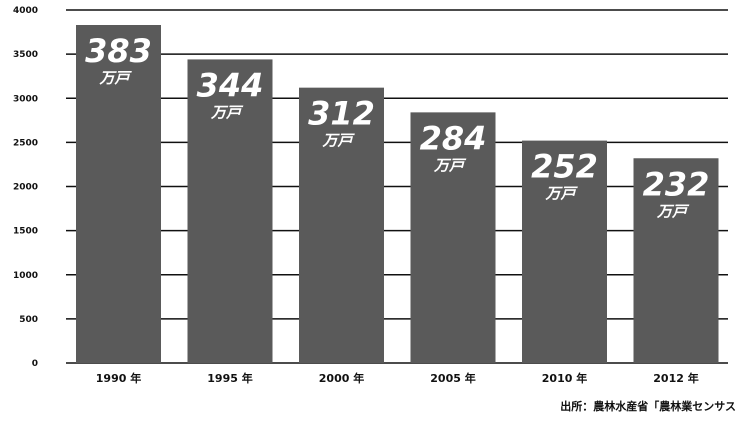 This screenshot has width=742, height=423. I want to click on x-category-label: 2005 年, so click(452, 378).